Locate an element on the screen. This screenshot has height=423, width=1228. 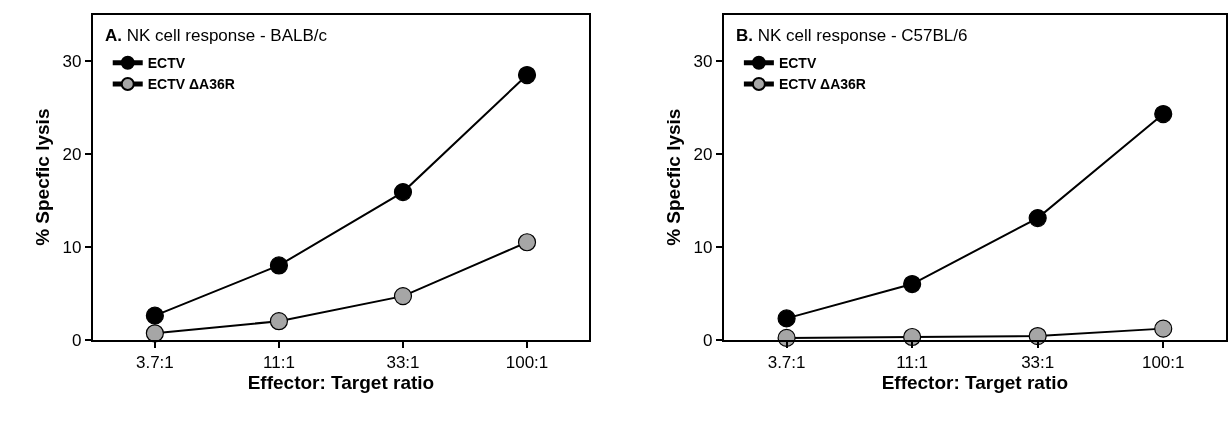
text: A. NK cell response - BALB/c is located at coordinates (216, 35).